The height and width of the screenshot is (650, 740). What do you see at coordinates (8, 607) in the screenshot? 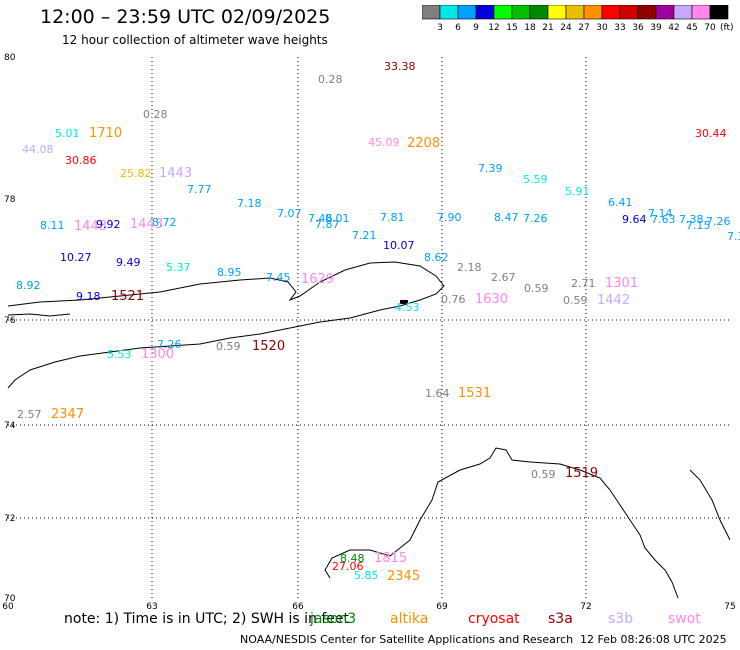
I see `longitude-label: 60` at bounding box center [8, 607].